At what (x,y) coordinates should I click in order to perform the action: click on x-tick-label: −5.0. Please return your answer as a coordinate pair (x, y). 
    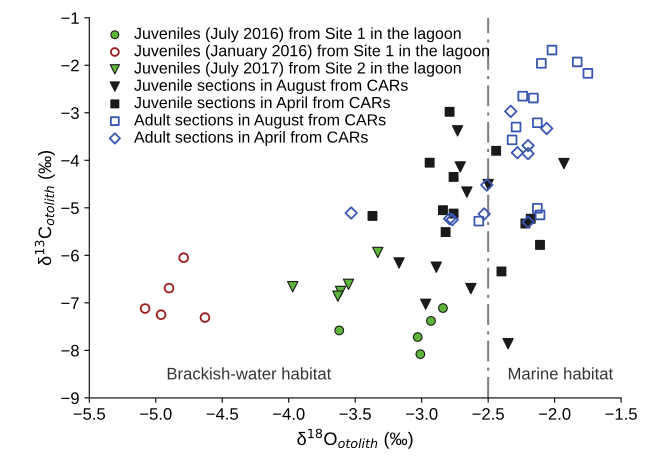
    Looking at the image, I should click on (156, 414).